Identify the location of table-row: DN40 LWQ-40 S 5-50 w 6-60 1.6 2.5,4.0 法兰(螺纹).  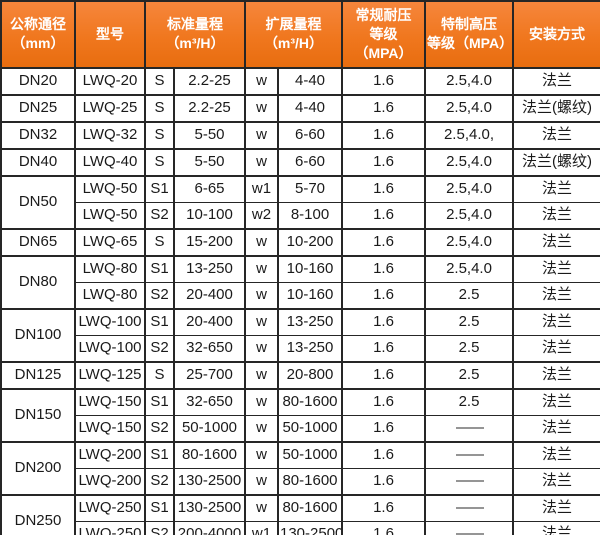
(300, 162).